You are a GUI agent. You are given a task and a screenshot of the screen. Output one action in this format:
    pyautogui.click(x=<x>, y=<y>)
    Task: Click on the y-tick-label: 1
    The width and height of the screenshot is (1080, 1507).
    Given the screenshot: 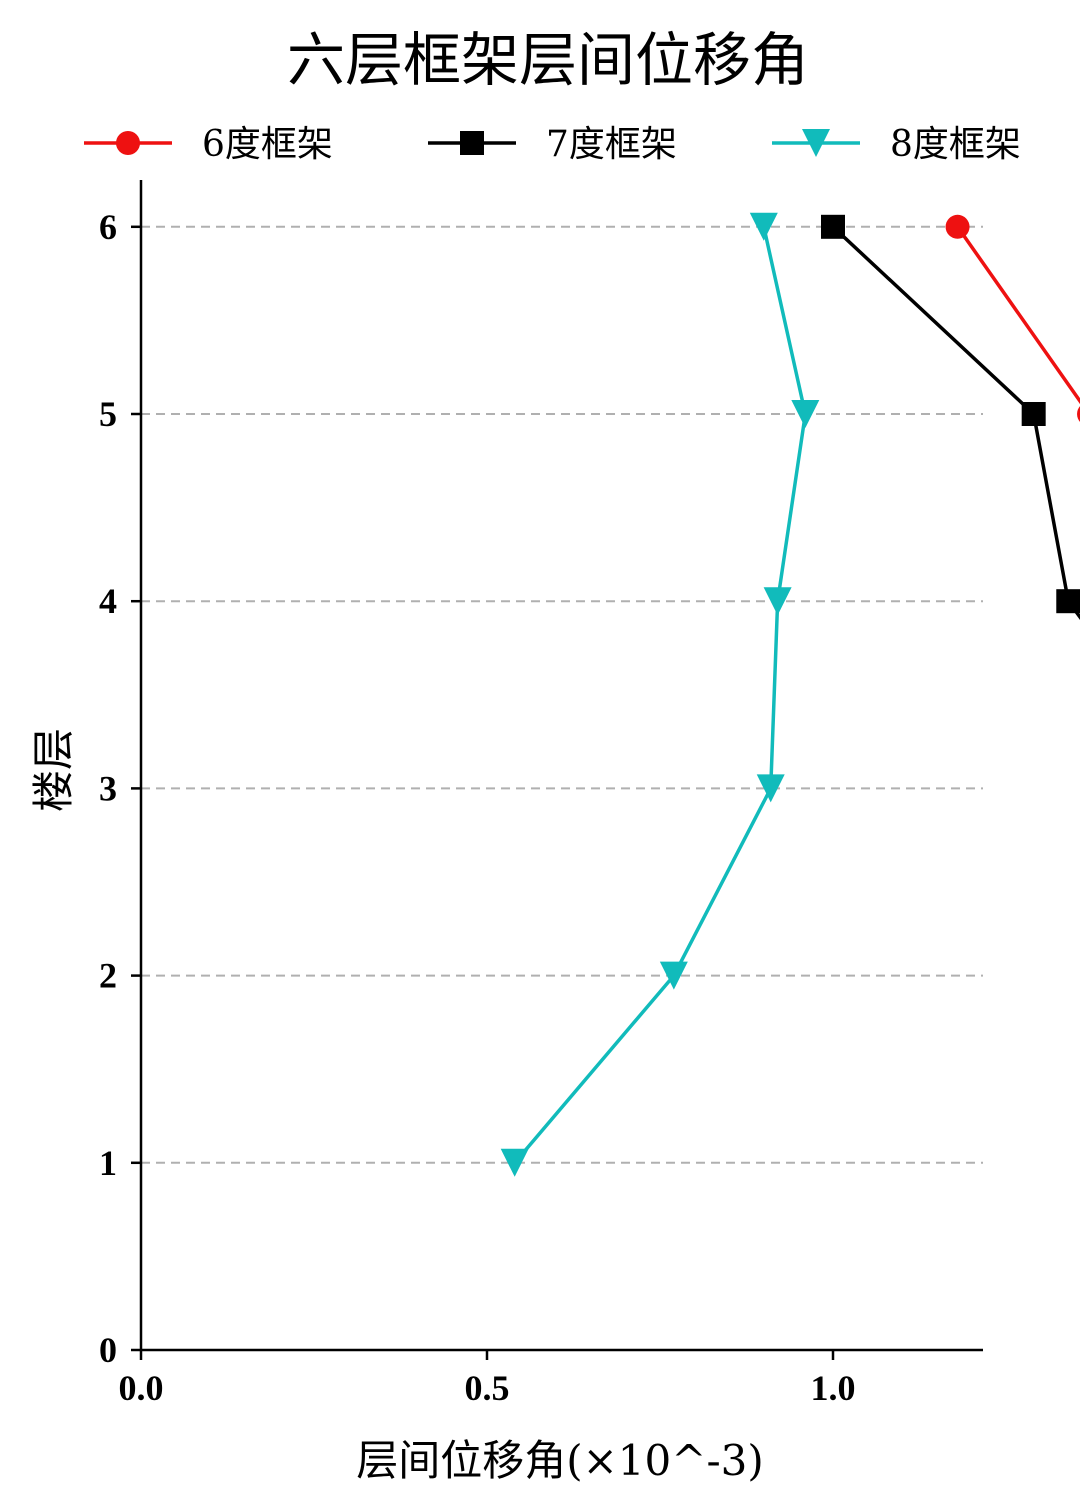 What is the action you would take?
    pyautogui.click(x=108, y=1163)
    